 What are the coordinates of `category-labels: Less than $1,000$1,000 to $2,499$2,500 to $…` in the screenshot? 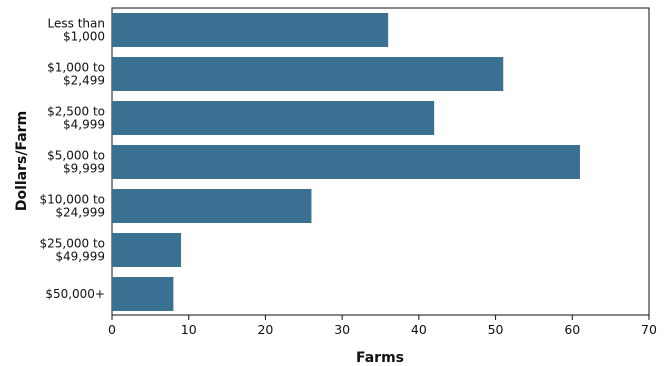 It's located at (72, 159).